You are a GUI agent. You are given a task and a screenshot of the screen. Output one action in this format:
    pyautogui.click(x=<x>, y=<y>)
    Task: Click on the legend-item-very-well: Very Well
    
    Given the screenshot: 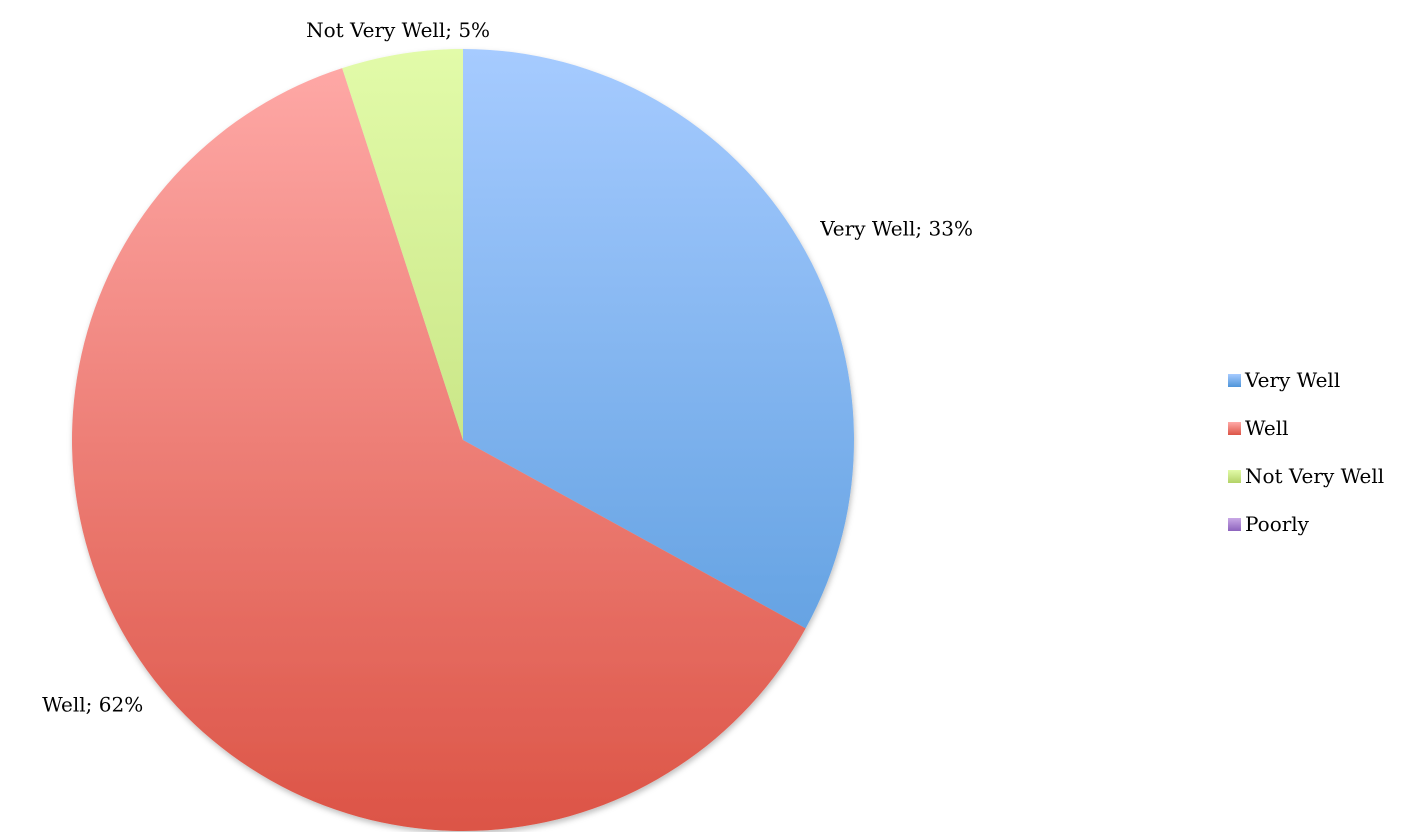 What is the action you would take?
    pyautogui.click(x=1306, y=380)
    